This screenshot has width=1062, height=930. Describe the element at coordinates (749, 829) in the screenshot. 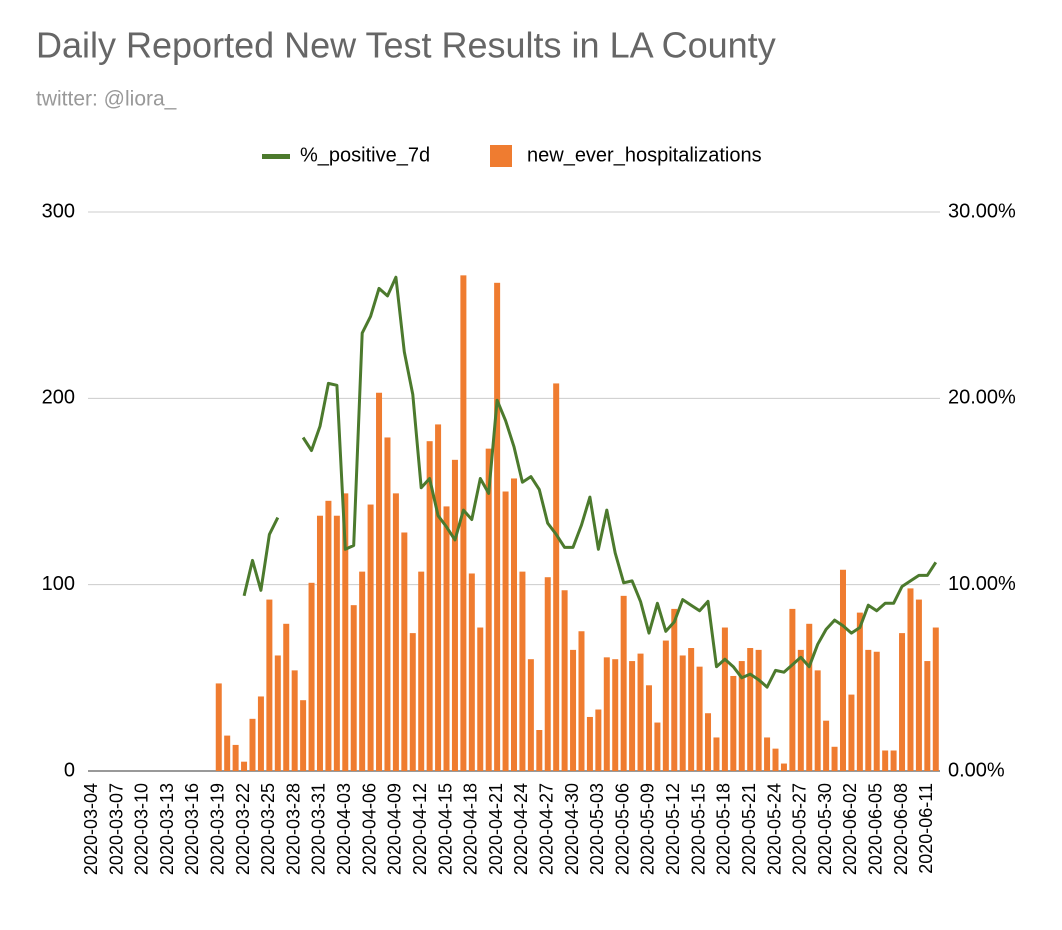

I see `x-tick-label: 2020-05-21` at that location.